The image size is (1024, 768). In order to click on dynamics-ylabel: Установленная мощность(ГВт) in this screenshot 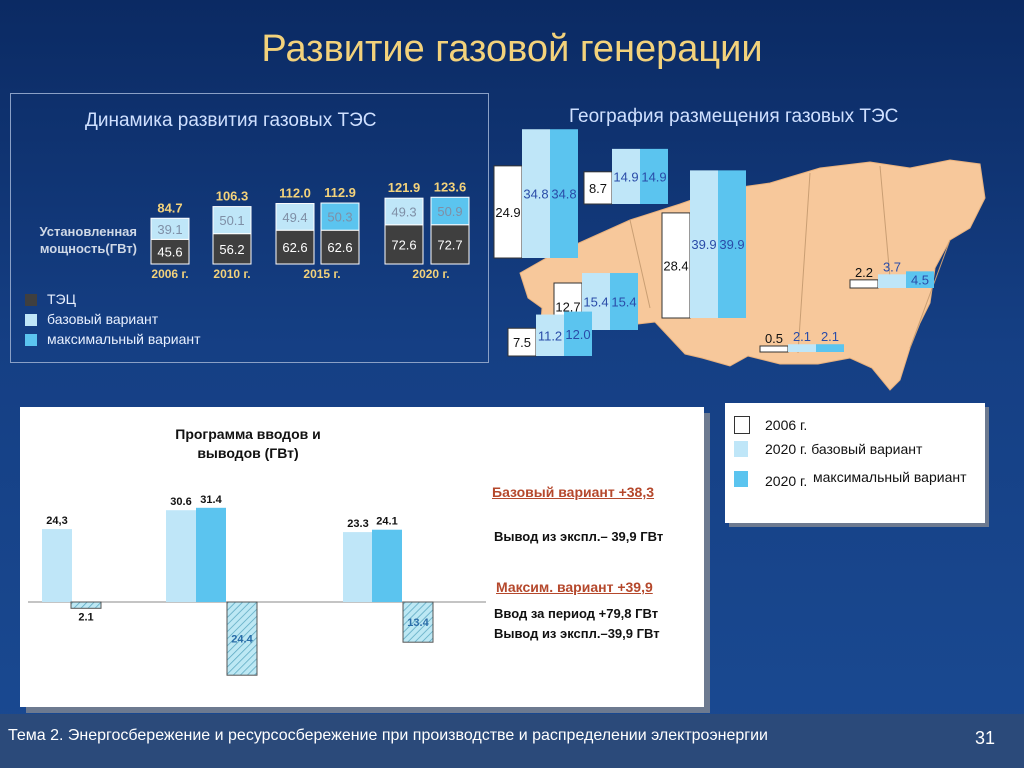, I will do `click(78, 240)`.